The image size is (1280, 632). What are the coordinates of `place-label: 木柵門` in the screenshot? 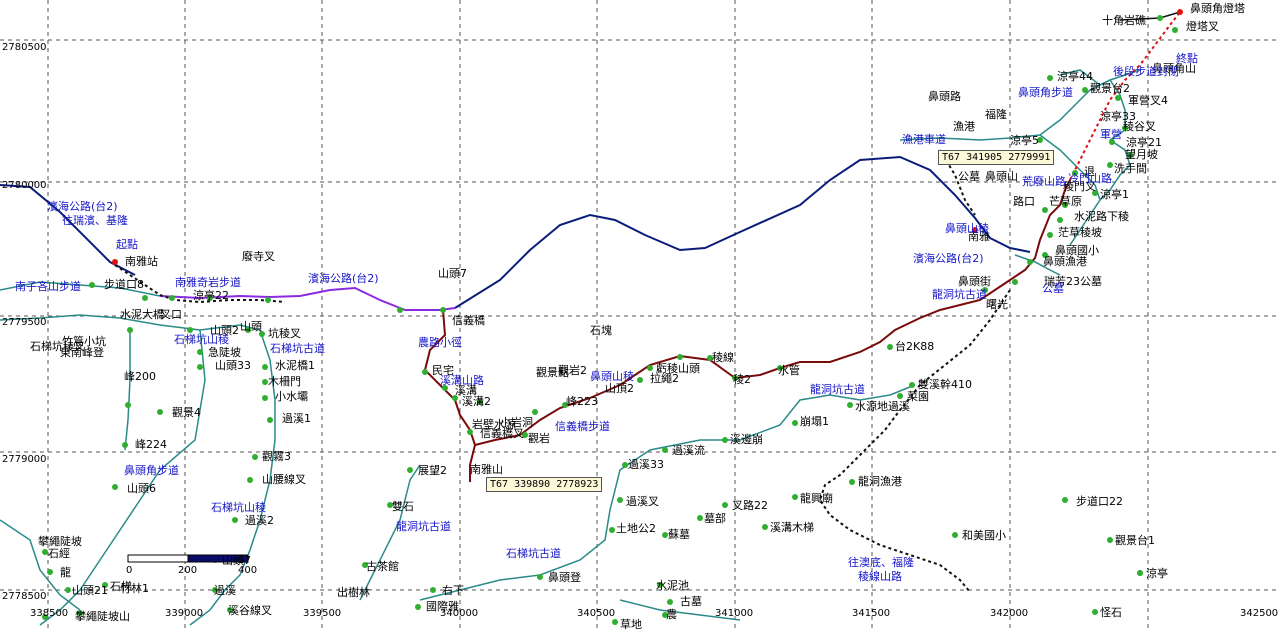 It's located at (284, 381).